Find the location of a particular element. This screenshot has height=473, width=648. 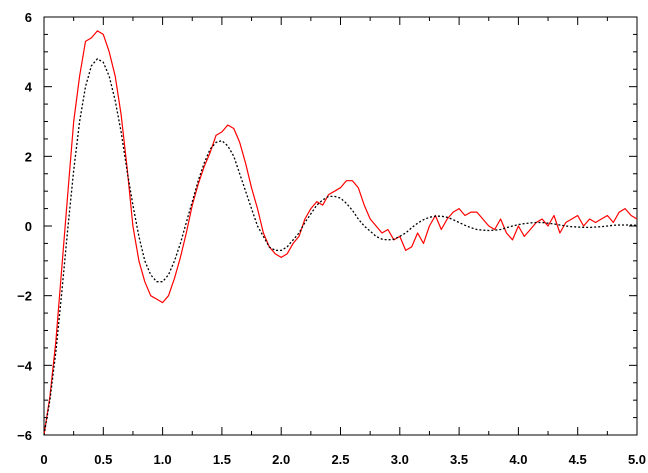

y-tick-label: −6 is located at coordinates (24, 435).